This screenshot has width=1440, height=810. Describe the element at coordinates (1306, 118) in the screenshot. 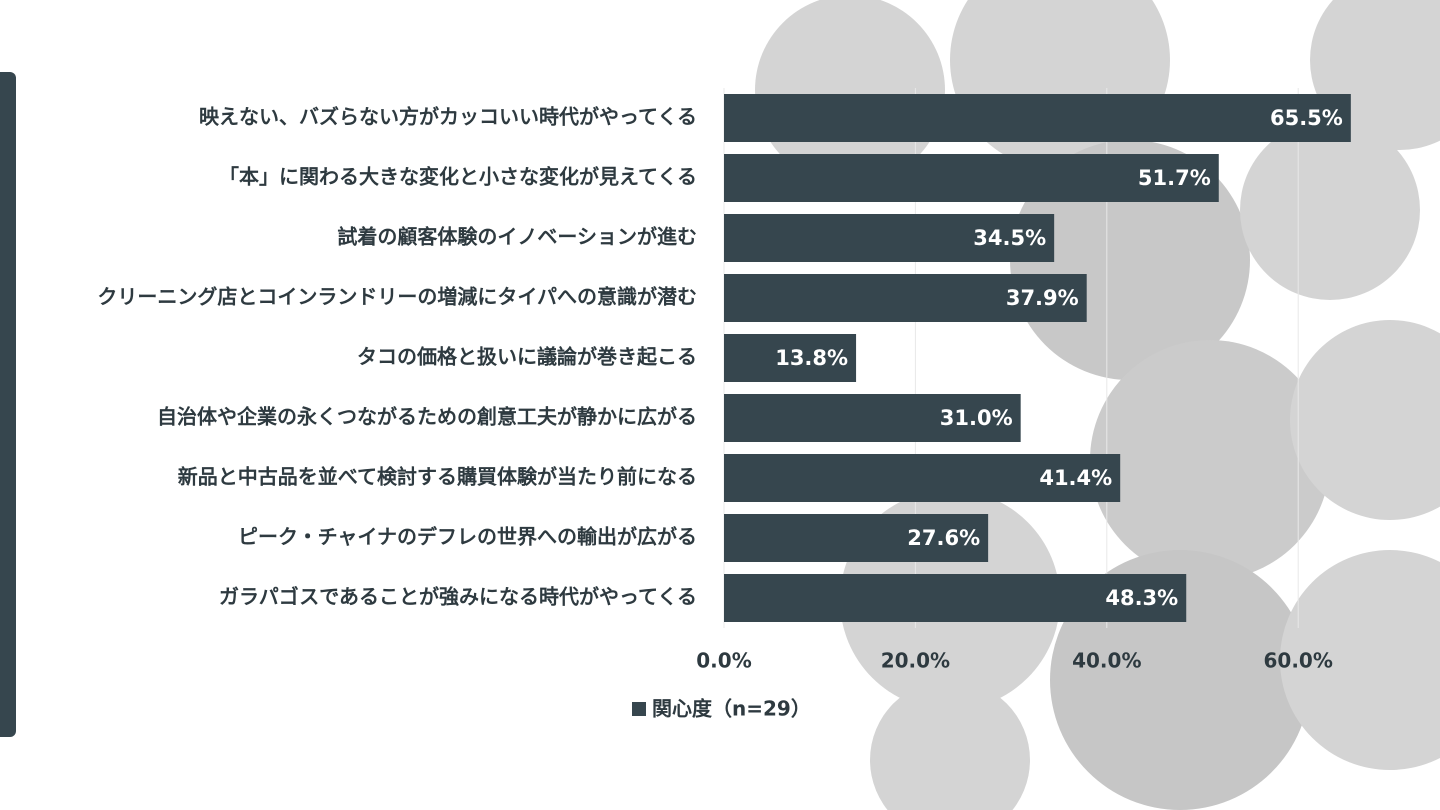

I see `data-label: 65.5%` at that location.